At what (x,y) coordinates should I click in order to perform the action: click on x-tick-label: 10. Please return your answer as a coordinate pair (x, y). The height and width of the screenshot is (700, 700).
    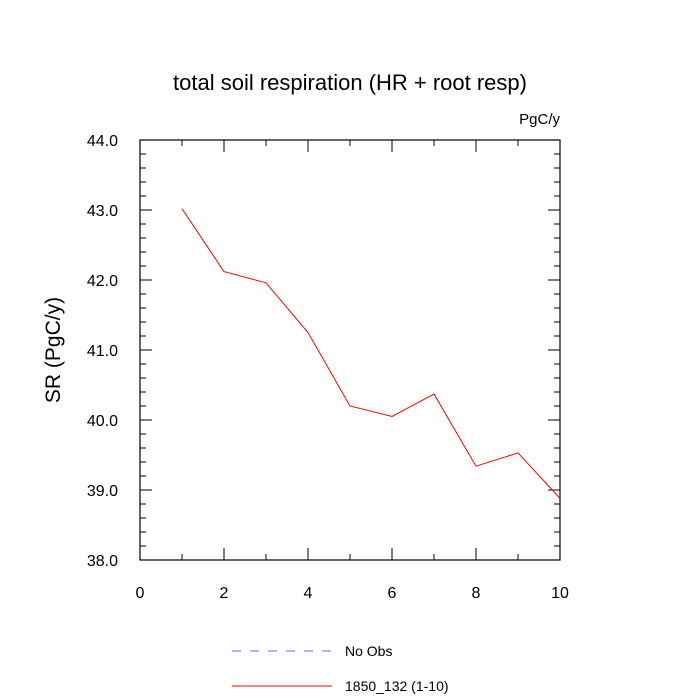
    Looking at the image, I should click on (560, 593).